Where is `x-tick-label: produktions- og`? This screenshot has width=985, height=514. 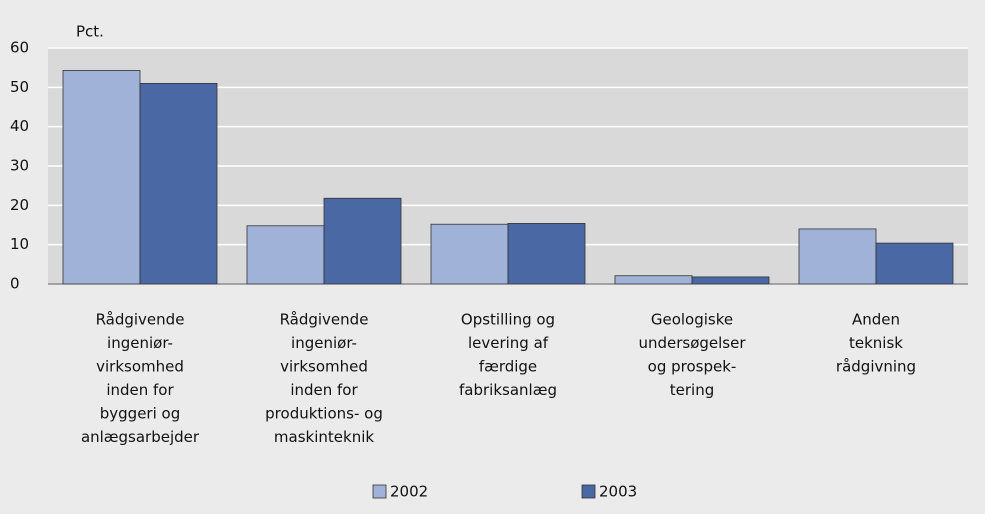 x-tick-label: produktions- og is located at coordinates (324, 414).